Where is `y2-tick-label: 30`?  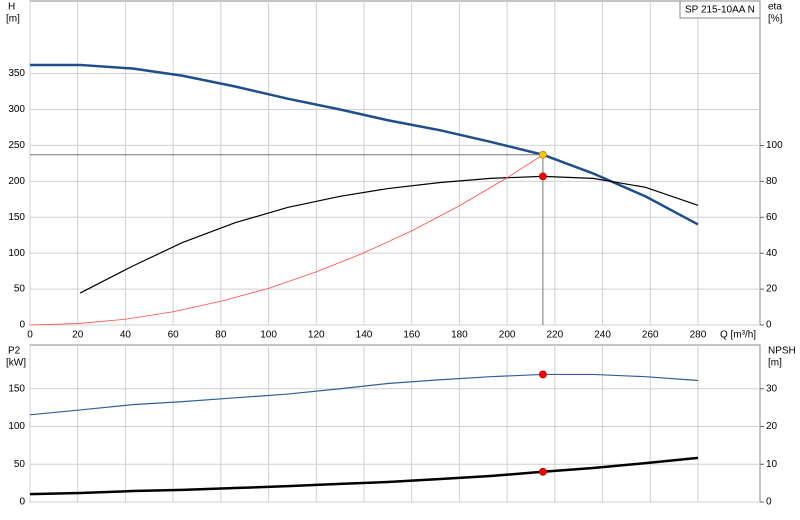 y2-tick-label: 30 is located at coordinates (772, 388).